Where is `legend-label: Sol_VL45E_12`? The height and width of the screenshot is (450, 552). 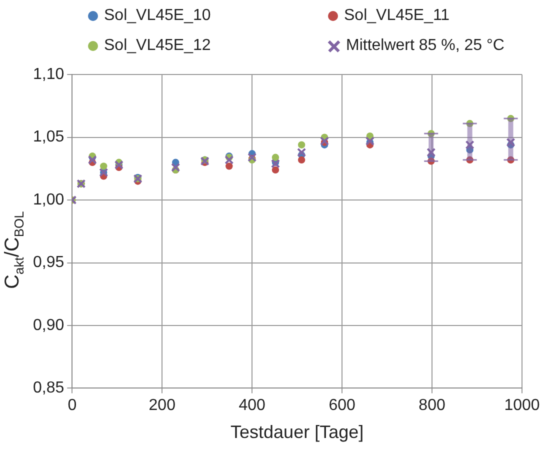
legend-label: Sol_VL45E_12 is located at coordinates (157, 46).